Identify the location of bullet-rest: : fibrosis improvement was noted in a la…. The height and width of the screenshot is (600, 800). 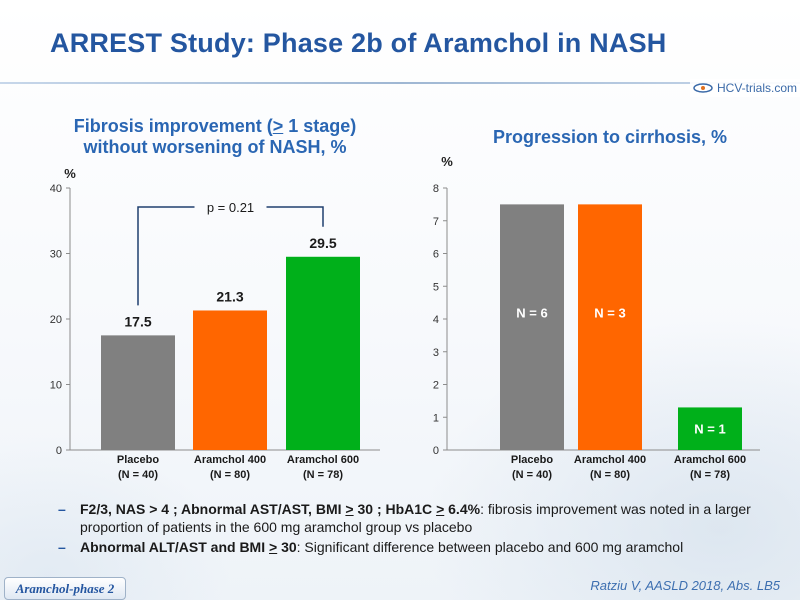
(415, 518).